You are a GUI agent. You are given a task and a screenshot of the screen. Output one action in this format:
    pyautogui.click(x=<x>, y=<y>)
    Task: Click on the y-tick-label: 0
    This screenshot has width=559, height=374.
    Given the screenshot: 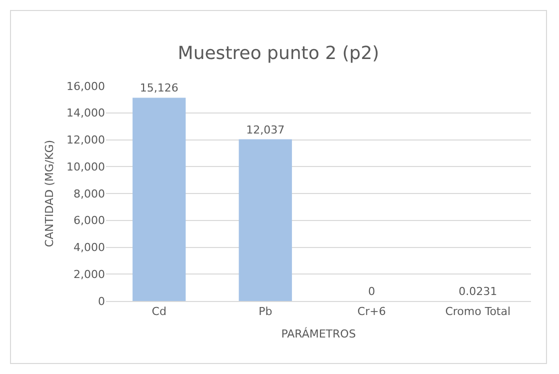 What is the action you would take?
    pyautogui.click(x=101, y=301)
    